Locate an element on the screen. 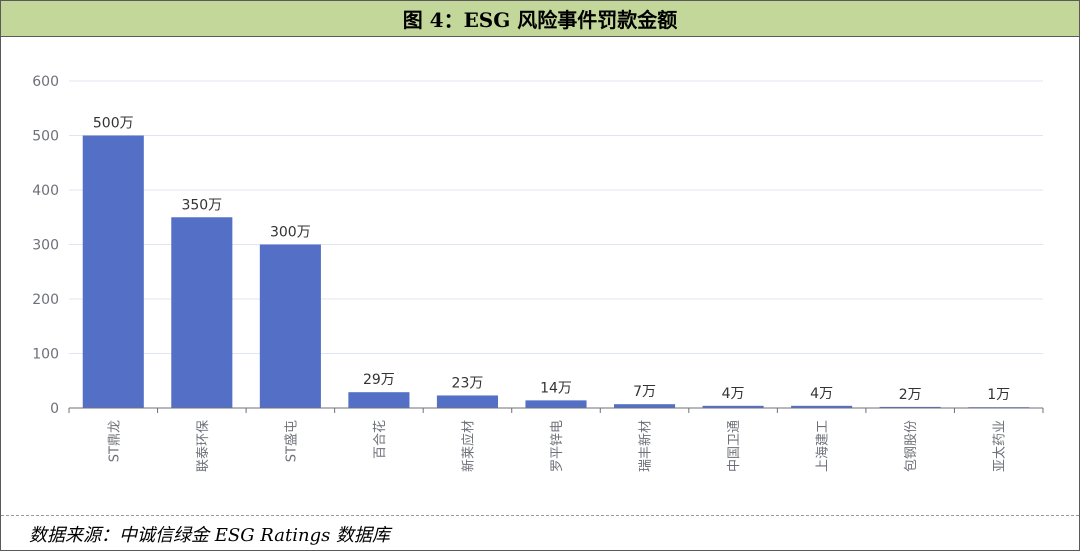 The height and width of the screenshot is (551, 1080). category-label: 中国卫通 is located at coordinates (734, 446).